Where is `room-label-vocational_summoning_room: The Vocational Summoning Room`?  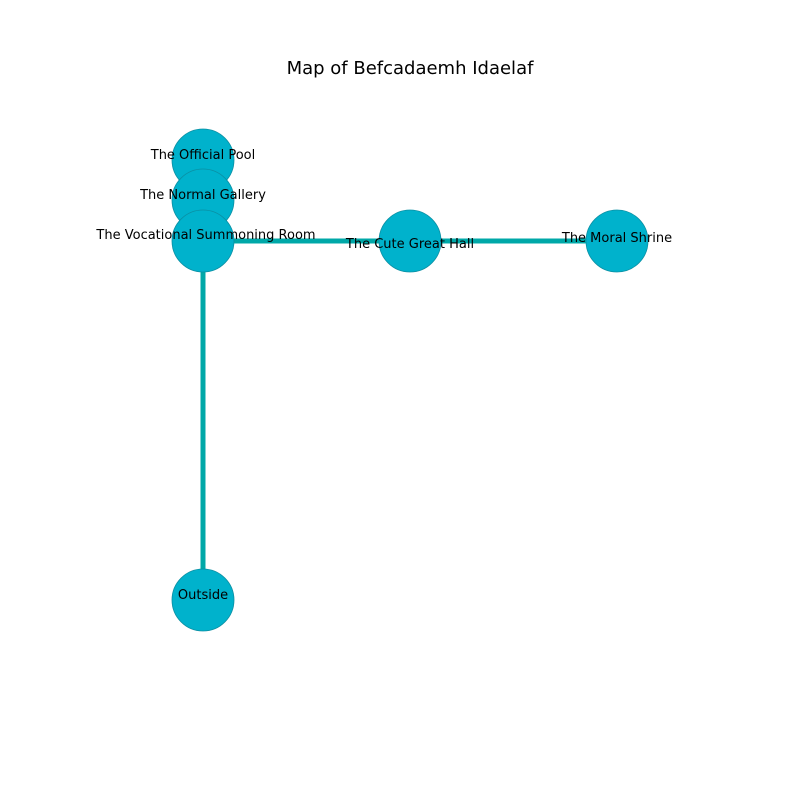 room-label-vocational_summoning_room: The Vocational Summoning Room is located at coordinates (205, 235).